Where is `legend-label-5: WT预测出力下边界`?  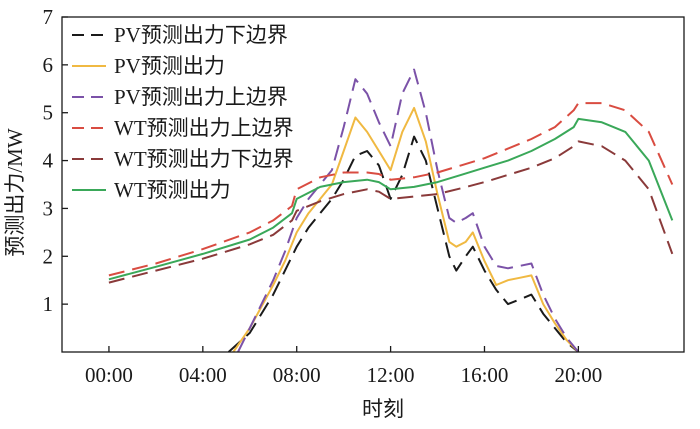 legend-label-5: WT预测出力下边界 is located at coordinates (204, 159).